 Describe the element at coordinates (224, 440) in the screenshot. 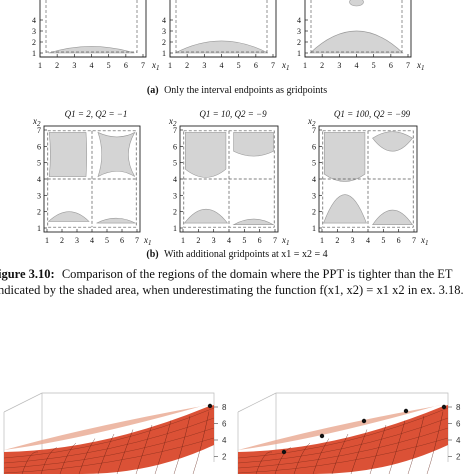

I see `z-tick-label: 4` at that location.